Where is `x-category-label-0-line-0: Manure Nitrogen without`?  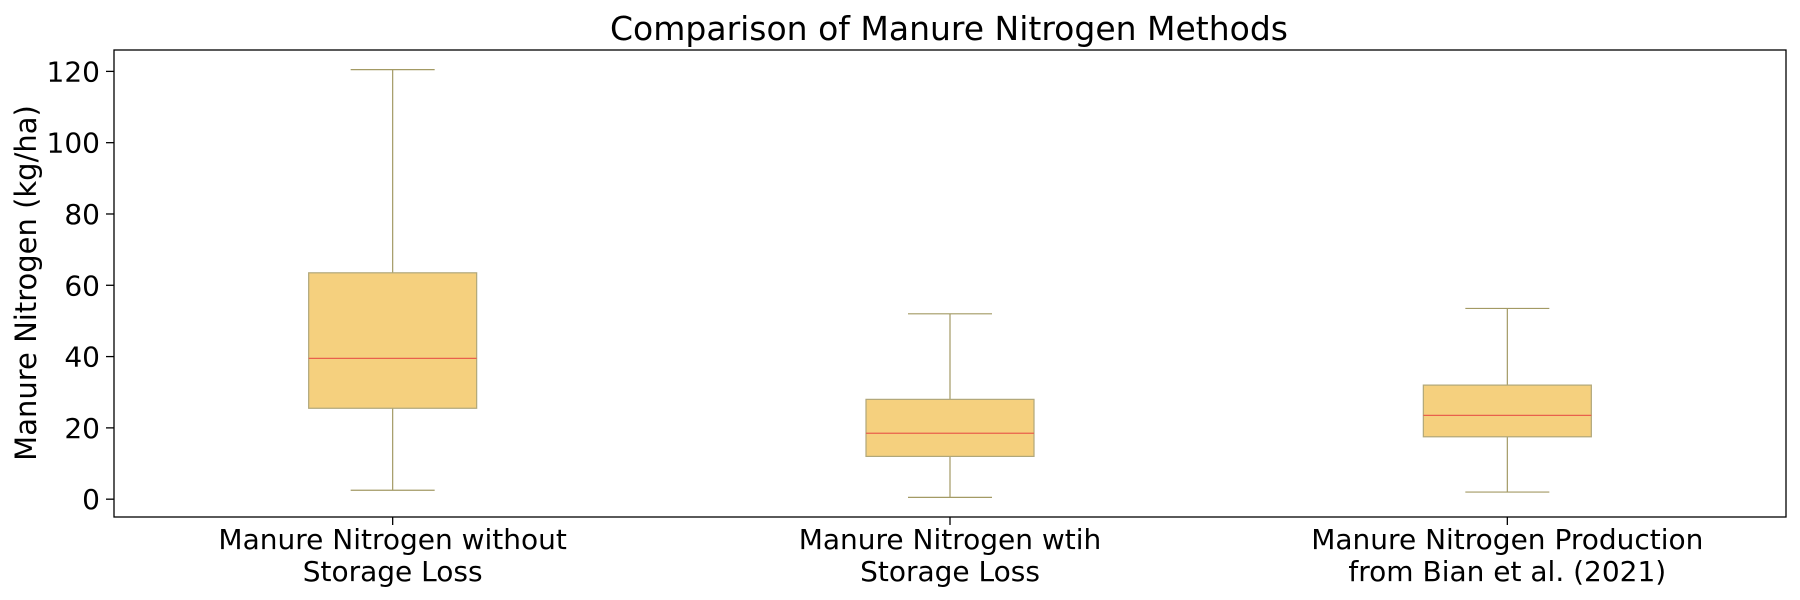
x-category-label-0-line-0: Manure Nitrogen without is located at coordinates (392, 539).